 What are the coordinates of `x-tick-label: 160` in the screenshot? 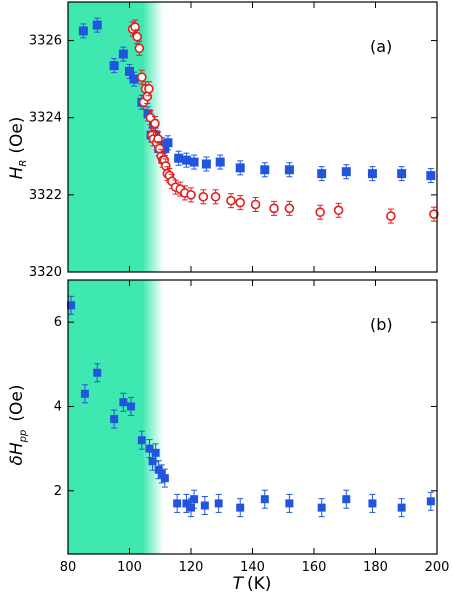 It's located at (314, 567).